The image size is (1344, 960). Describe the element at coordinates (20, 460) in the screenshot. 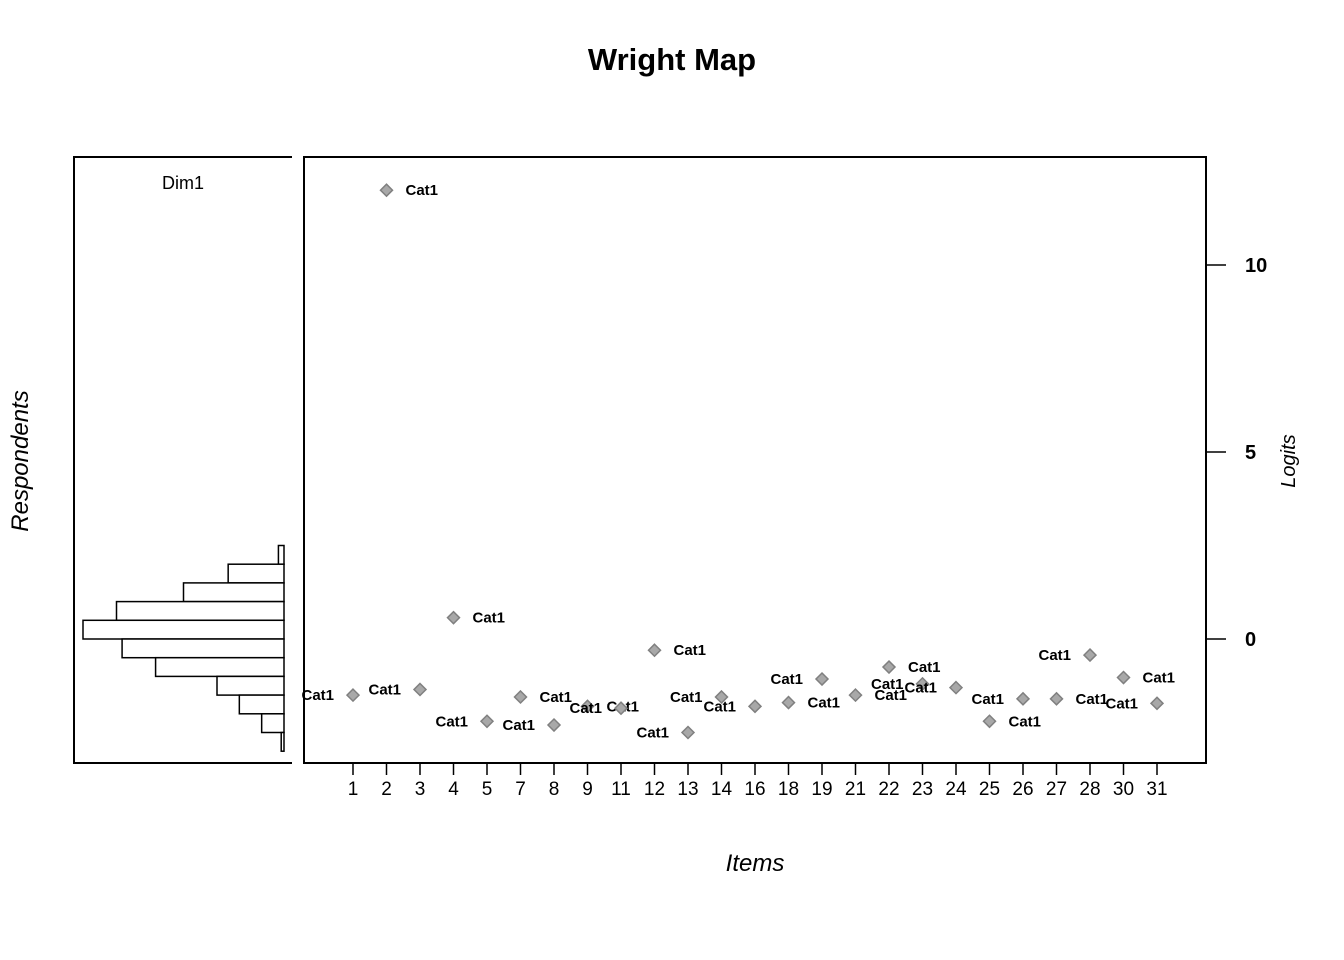

I see `respondents-axis-label: Respondents` at that location.